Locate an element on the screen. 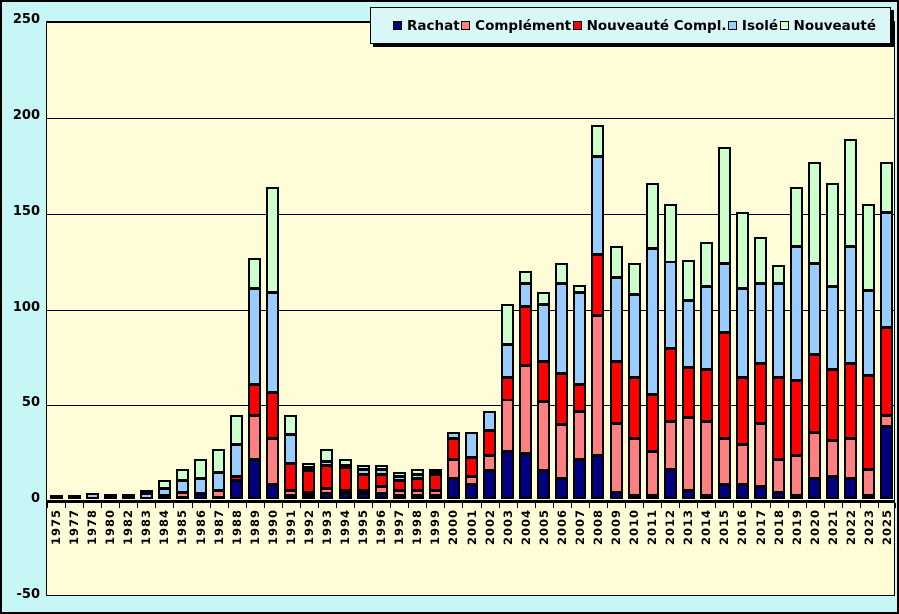 Image resolution: width=899 pixels, height=614 pixels. x-axis-label-1984: 1984 is located at coordinates (164, 527).